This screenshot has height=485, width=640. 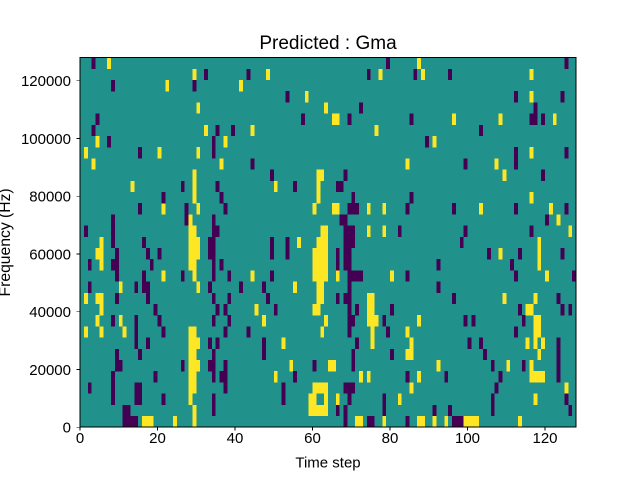 I want to click on svg-text: 80000, so click(x=50, y=197).